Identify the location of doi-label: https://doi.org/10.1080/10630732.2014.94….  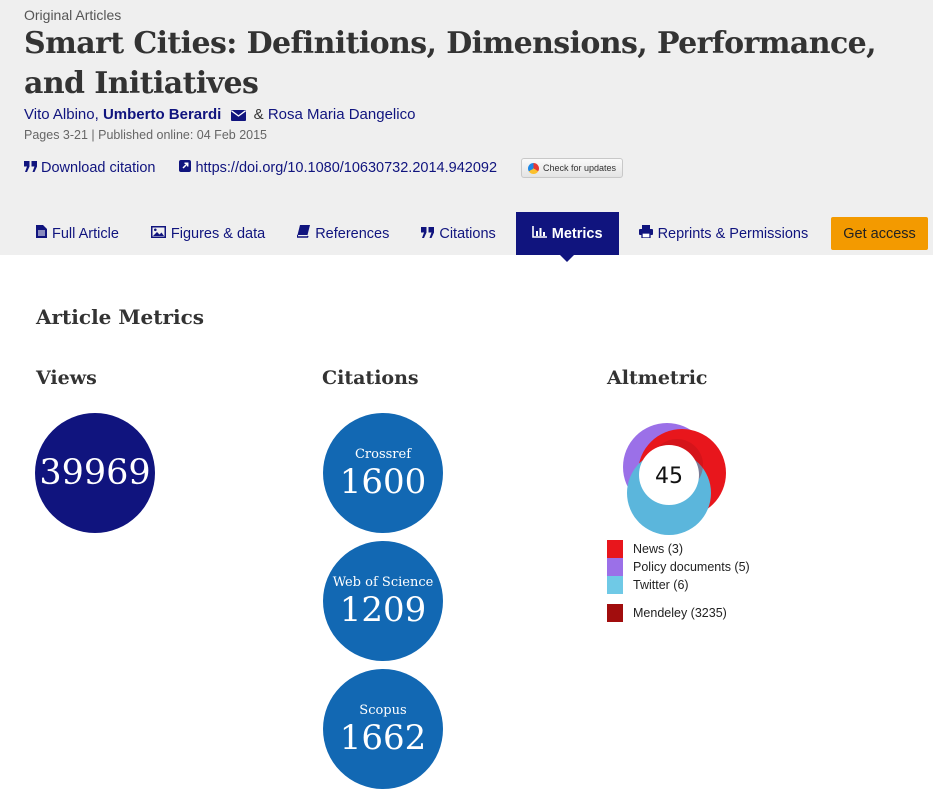
(346, 168).